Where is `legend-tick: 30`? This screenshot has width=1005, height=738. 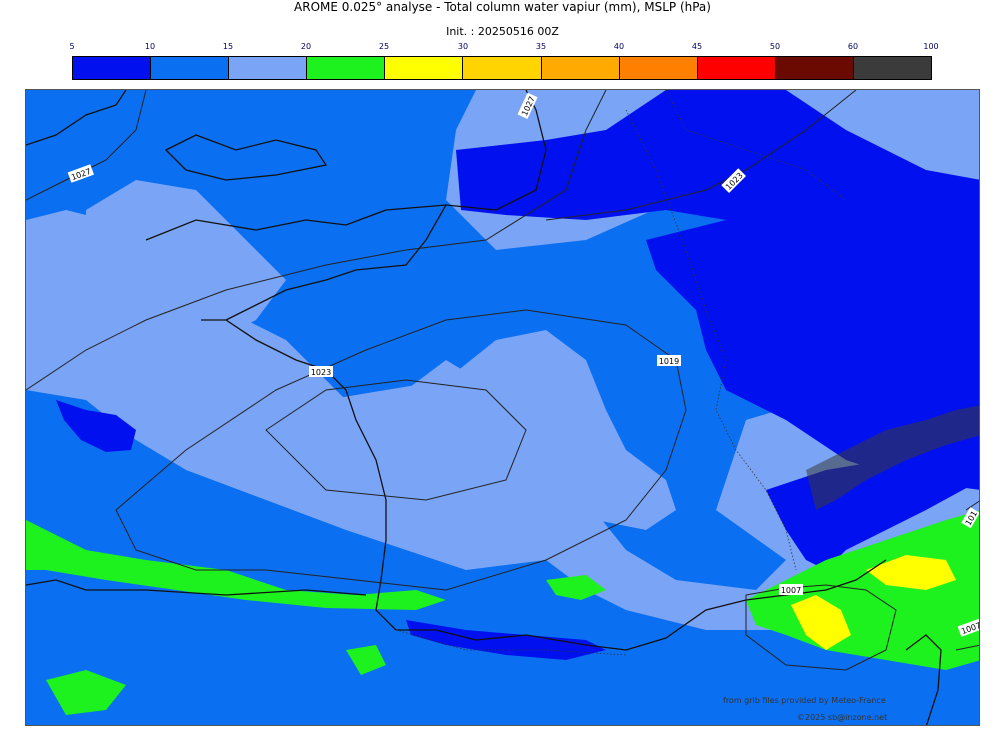 legend-tick: 30 is located at coordinates (463, 46).